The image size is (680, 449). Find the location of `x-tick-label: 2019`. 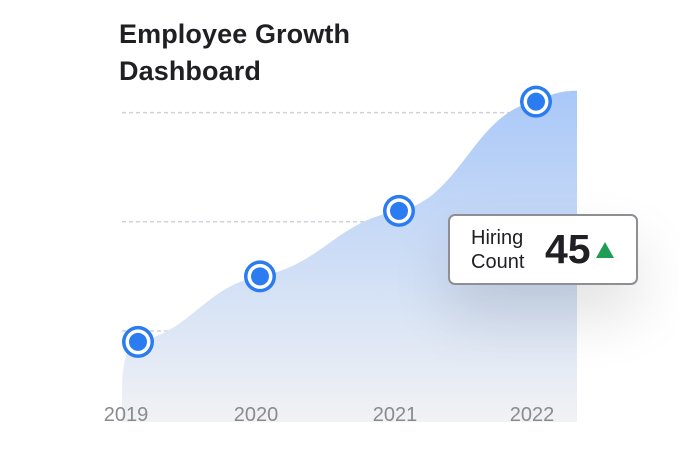

x-tick-label: 2019 is located at coordinates (126, 415).